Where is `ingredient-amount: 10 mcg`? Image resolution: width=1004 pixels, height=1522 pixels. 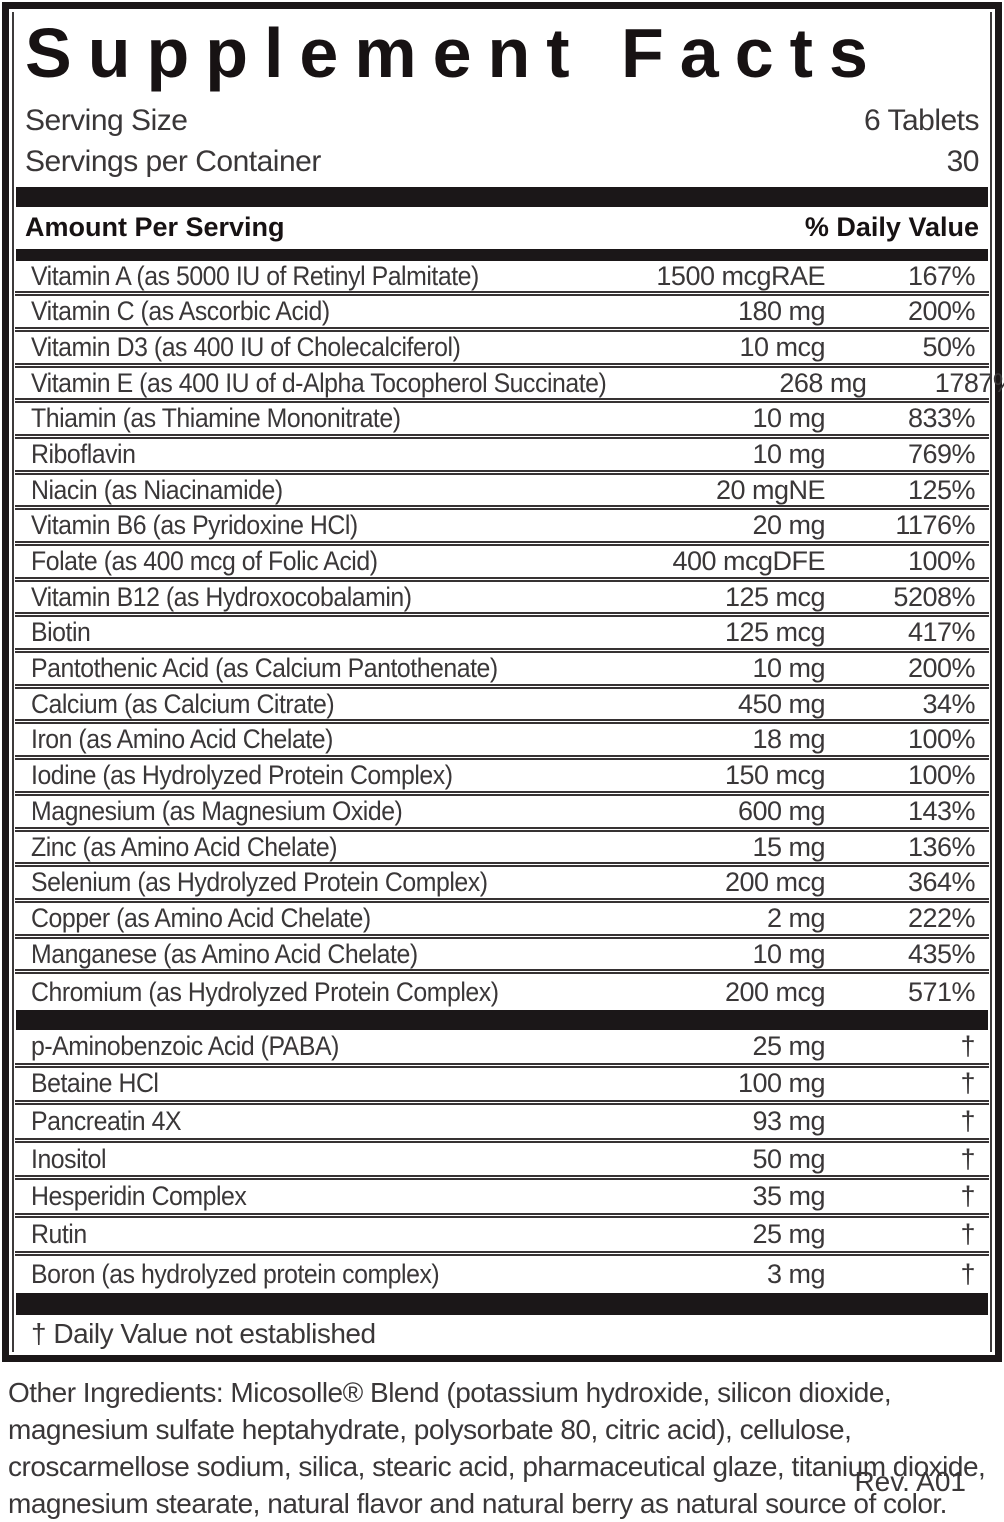 ingredient-amount: 10 mcg is located at coordinates (782, 346).